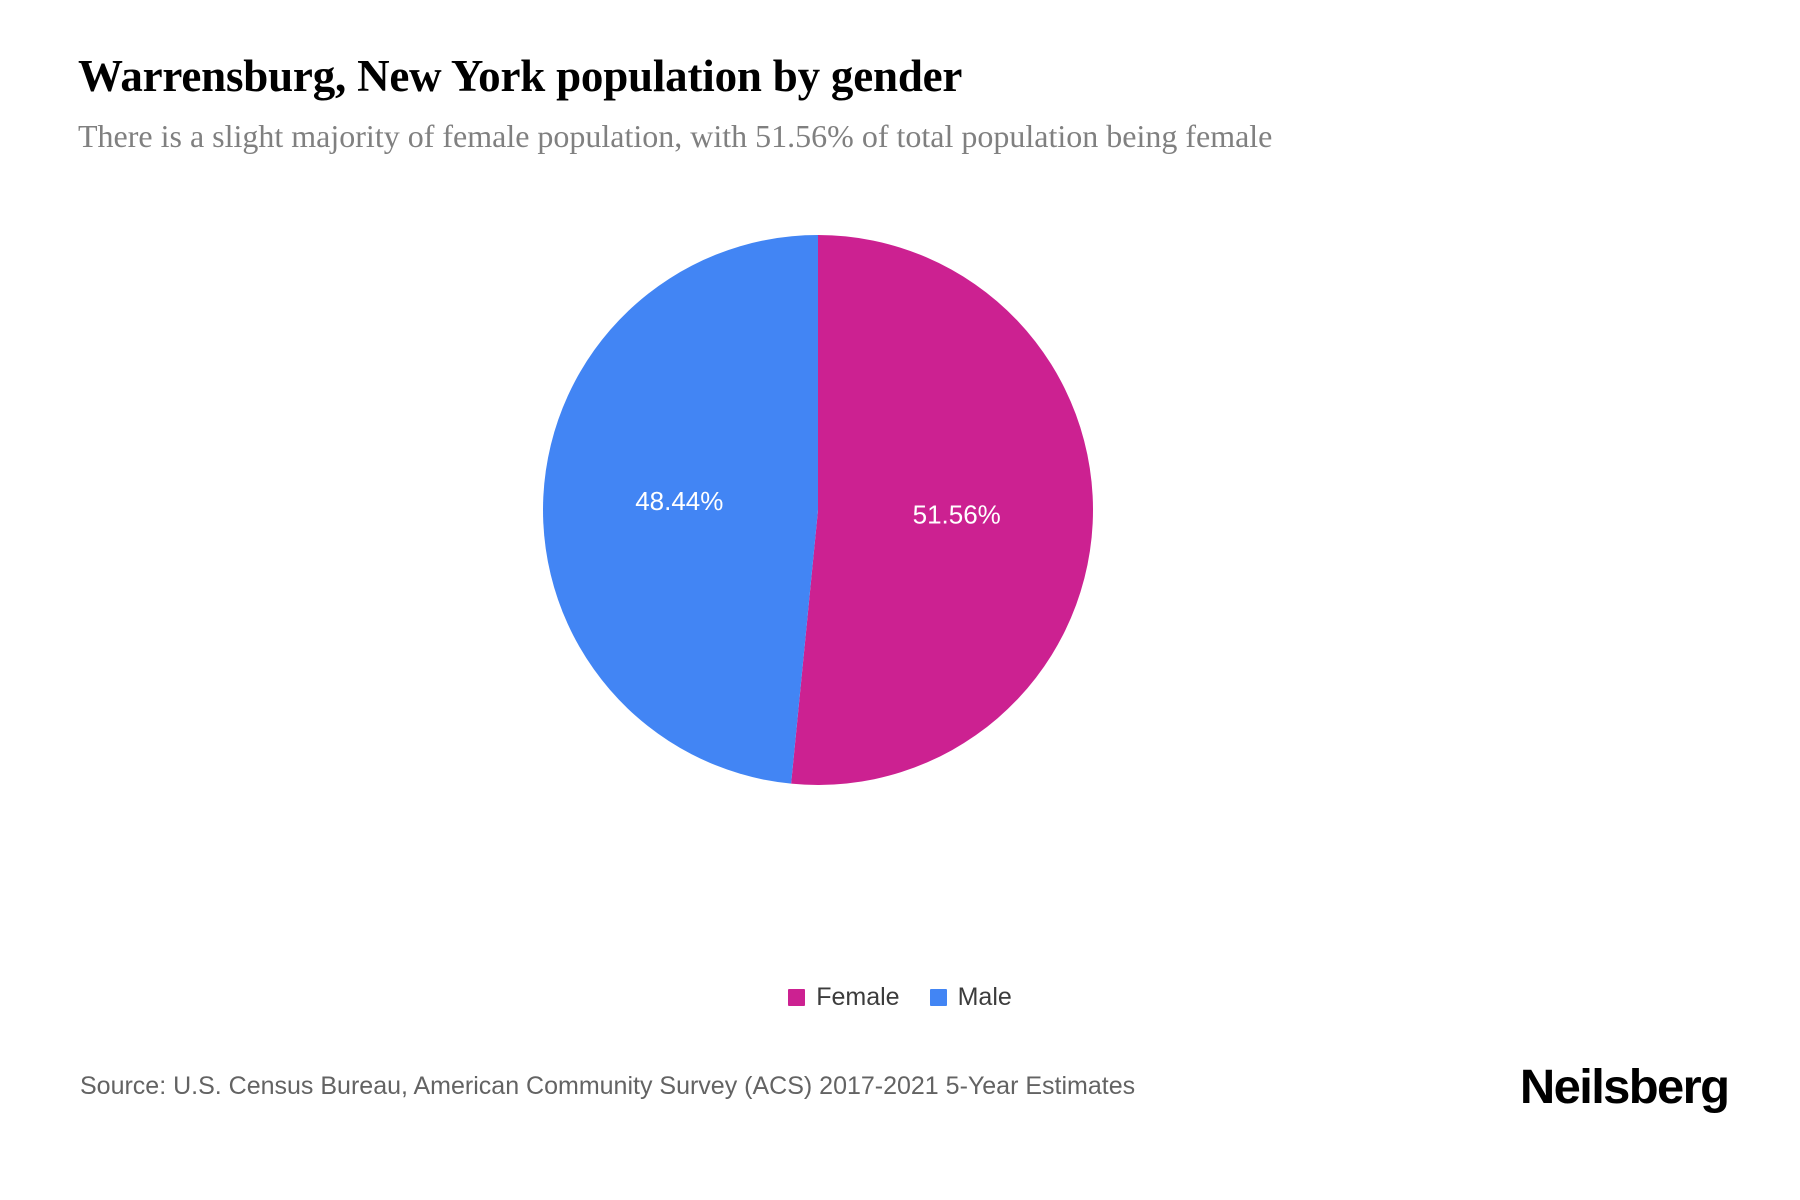 This screenshot has height=1200, width=1800. I want to click on legend-item-male: Male, so click(970, 997).